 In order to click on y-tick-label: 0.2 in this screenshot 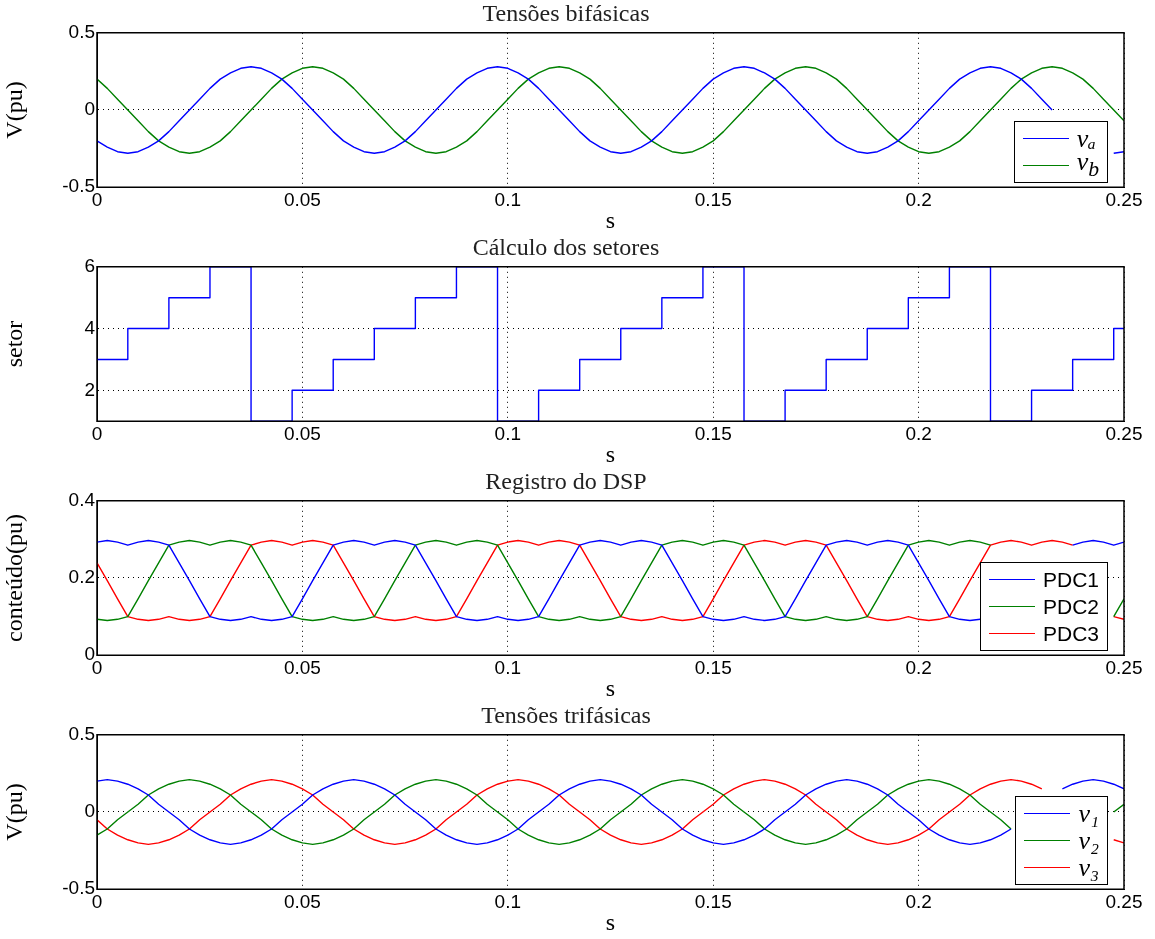, I will do `click(81, 577)`.